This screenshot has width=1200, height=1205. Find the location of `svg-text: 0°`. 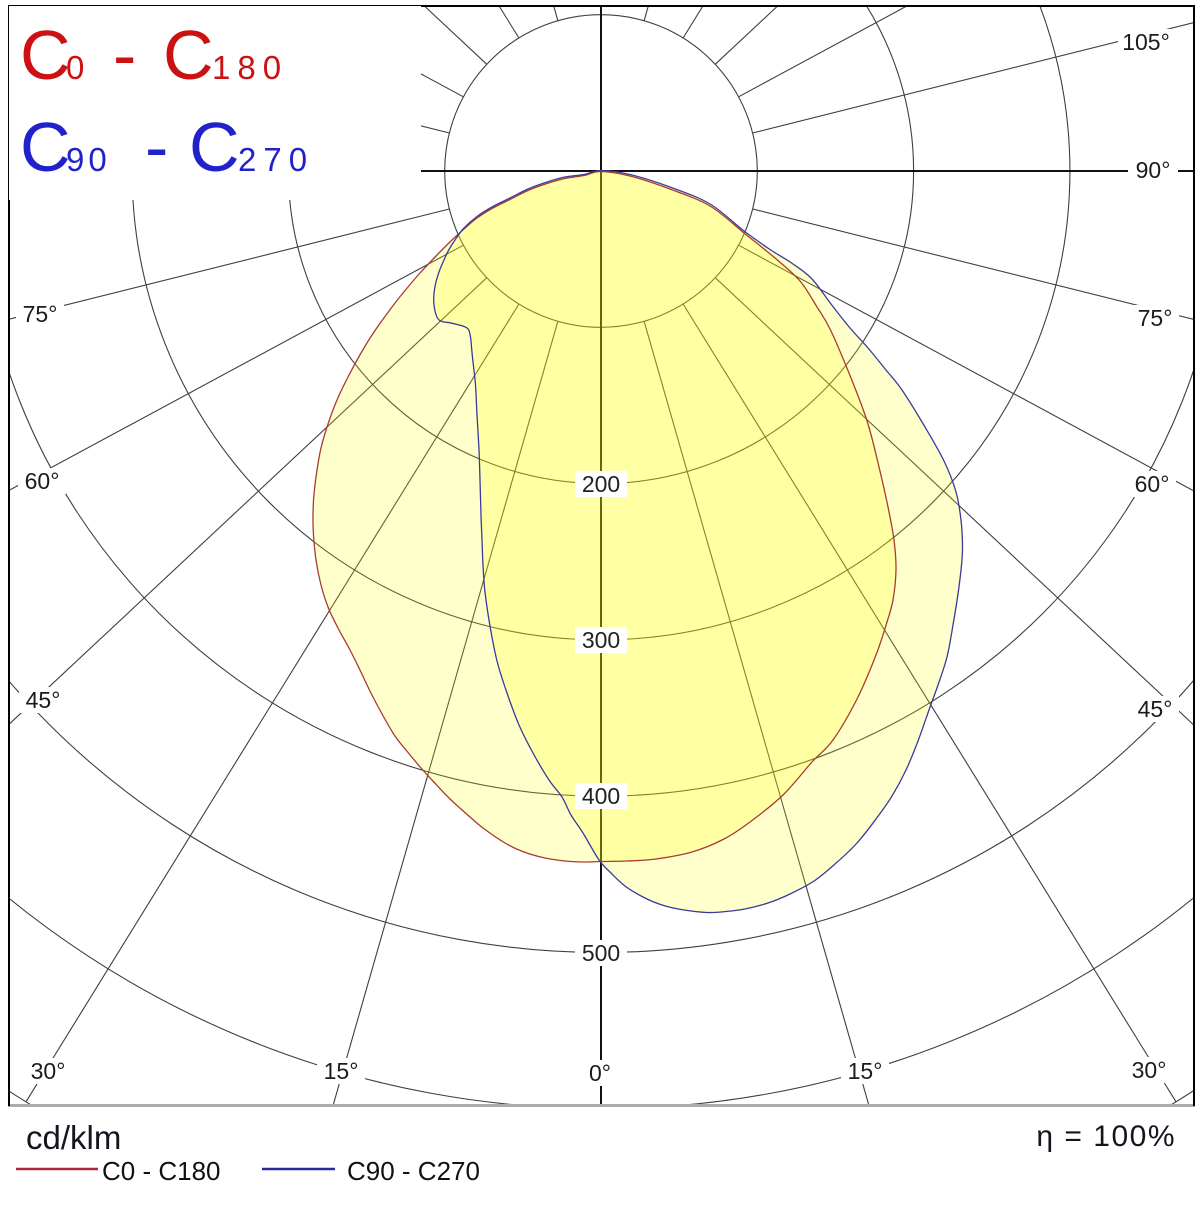

svg-text: 0° is located at coordinates (600, 1073).